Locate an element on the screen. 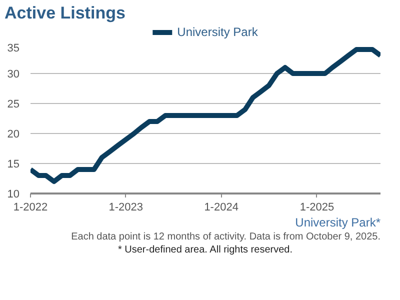  y-tick-label: 35 is located at coordinates (13, 48).